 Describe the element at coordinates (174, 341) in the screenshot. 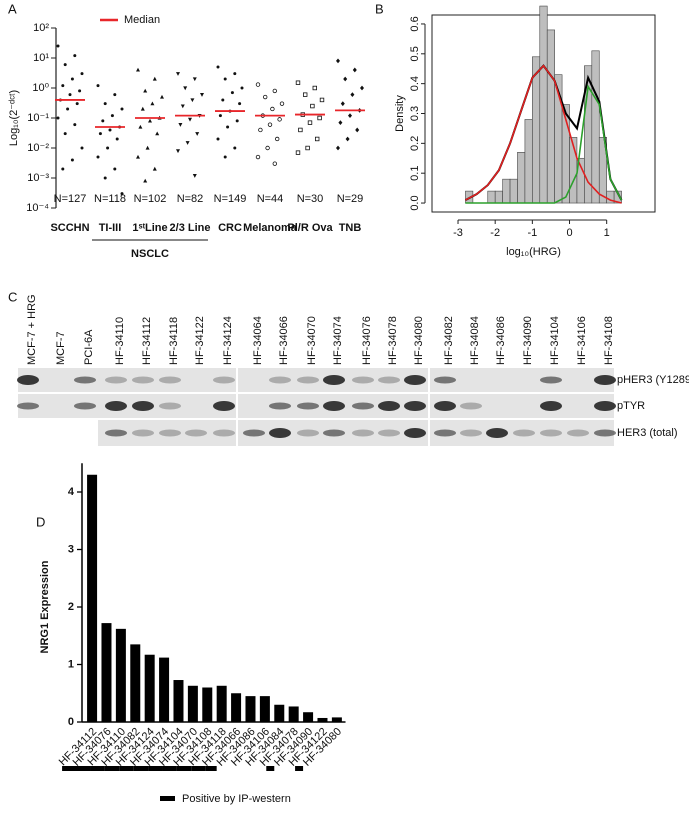

I see `lane-label: HF-34118` at that location.